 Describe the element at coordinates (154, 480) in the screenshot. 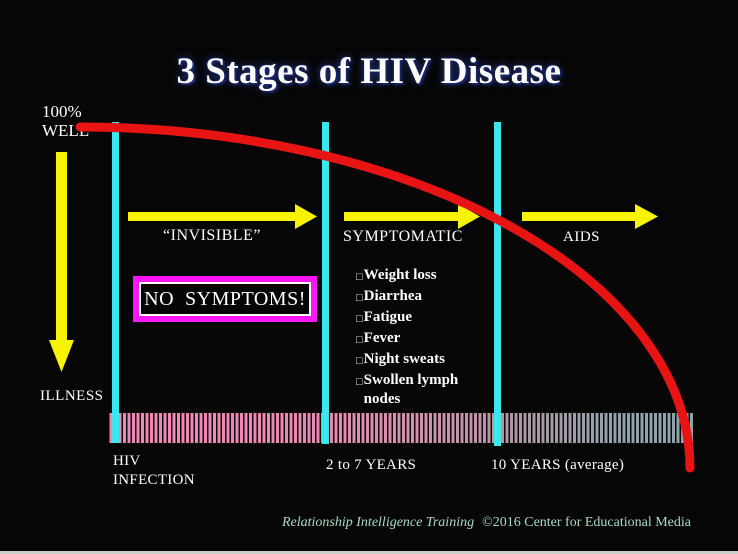

I see `hiv-label-line2: INFECTION` at that location.